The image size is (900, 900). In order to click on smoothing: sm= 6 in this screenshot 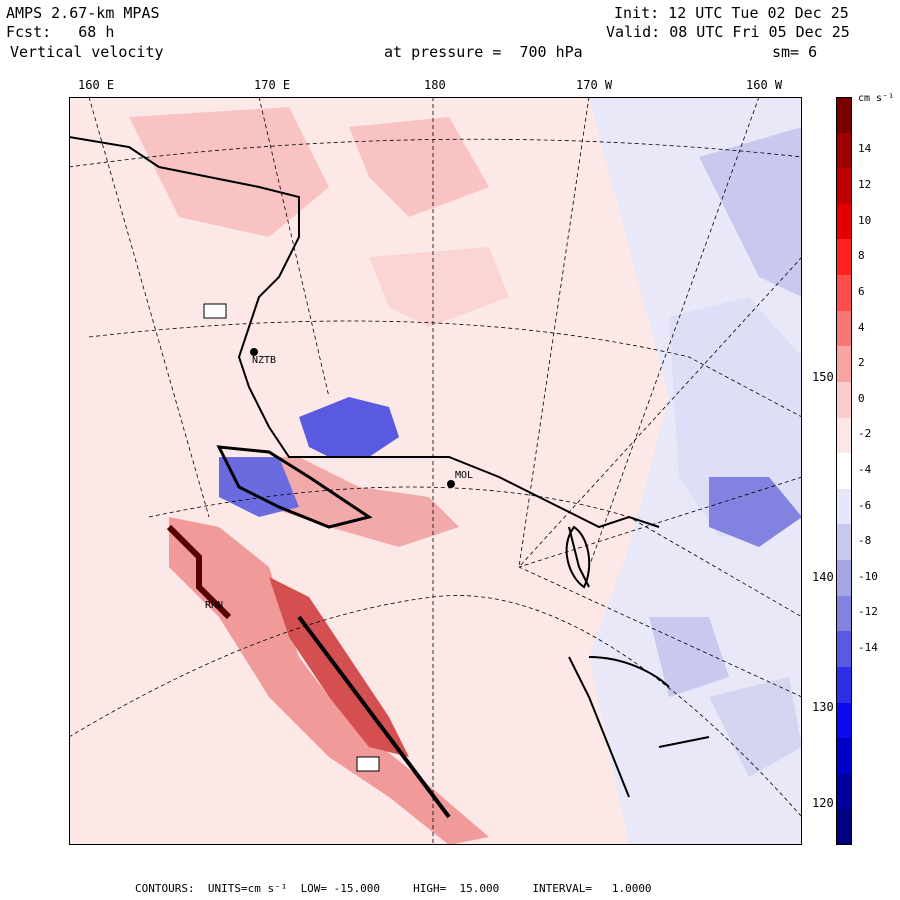, I will do `click(795, 52)`.